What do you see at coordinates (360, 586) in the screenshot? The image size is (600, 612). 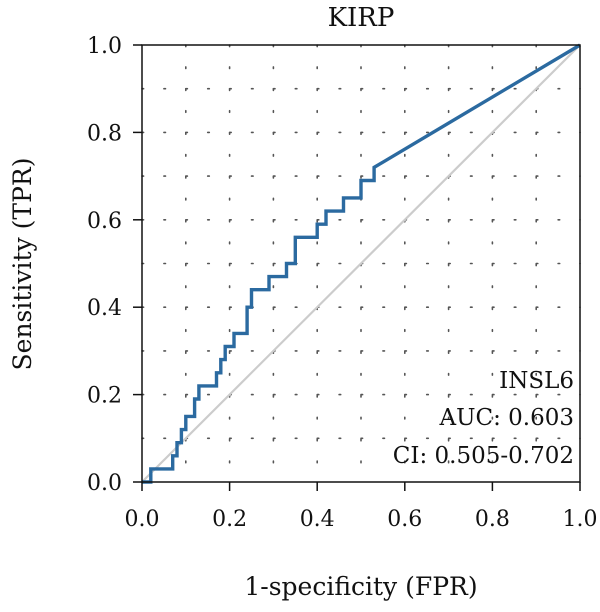 I see `x-axis-label: 1-specificity (FPR)` at bounding box center [360, 586].